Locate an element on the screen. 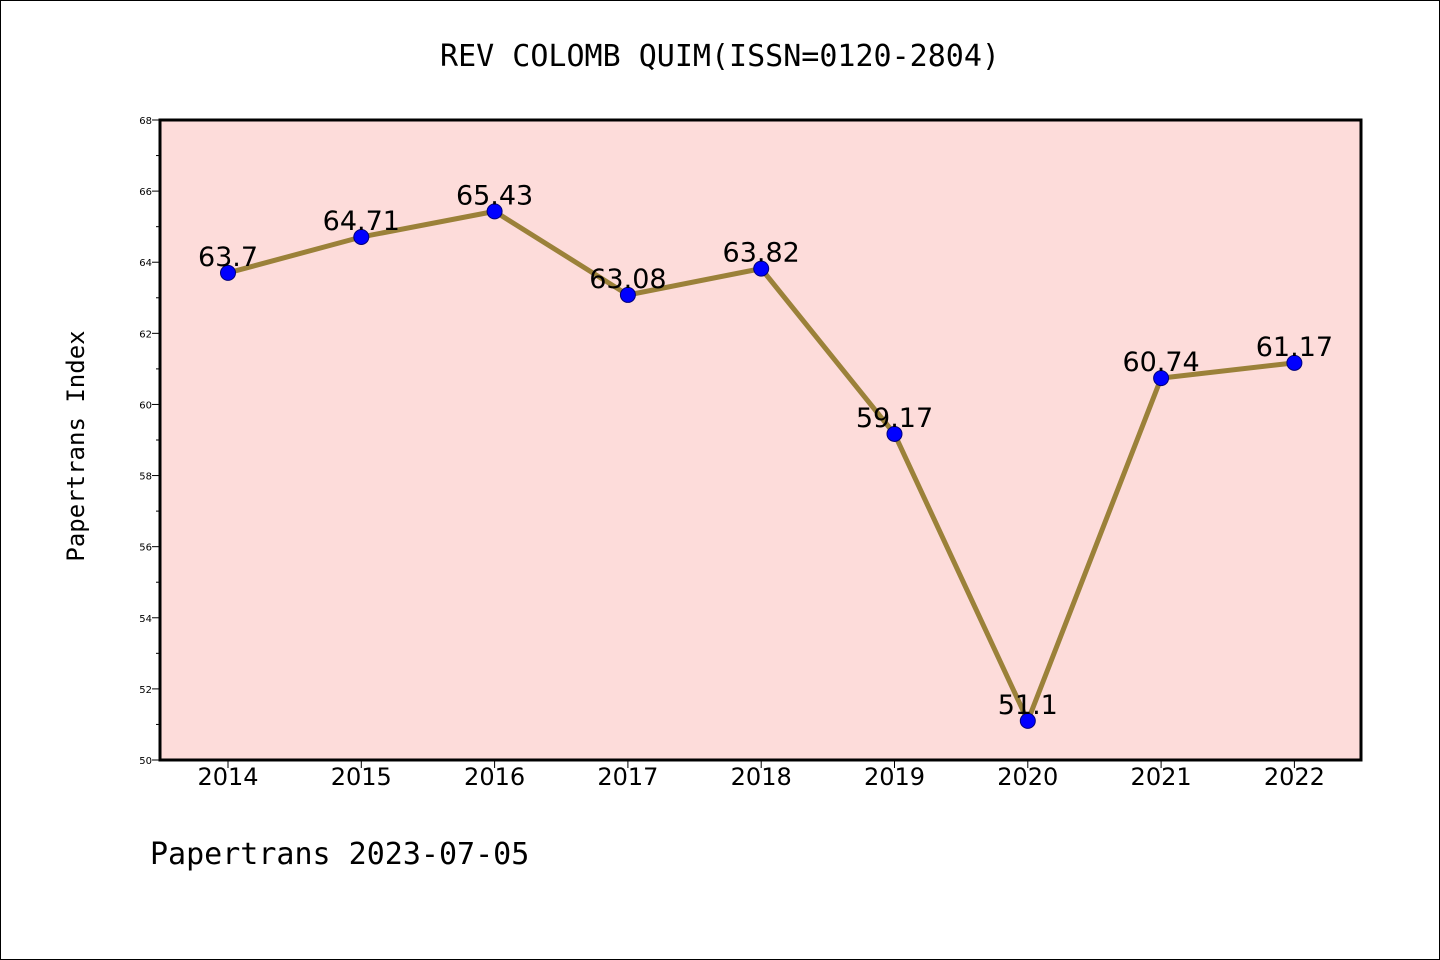 Image resolution: width=1440 pixels, height=960 pixels. x-tick-label: 2015 is located at coordinates (361, 777).